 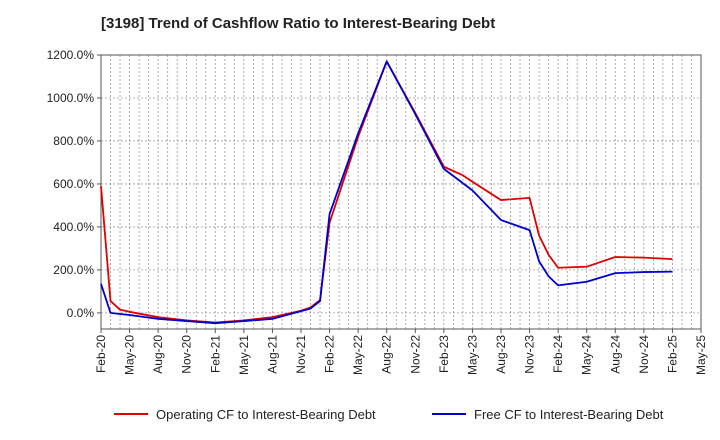 What do you see at coordinates (615, 354) in the screenshot?
I see `x-tick-label: Aug-24` at bounding box center [615, 354].